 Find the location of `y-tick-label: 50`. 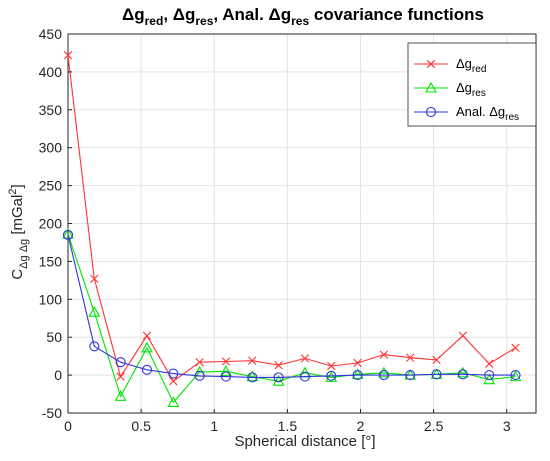

y-tick-label: 50 is located at coordinates (54, 337).